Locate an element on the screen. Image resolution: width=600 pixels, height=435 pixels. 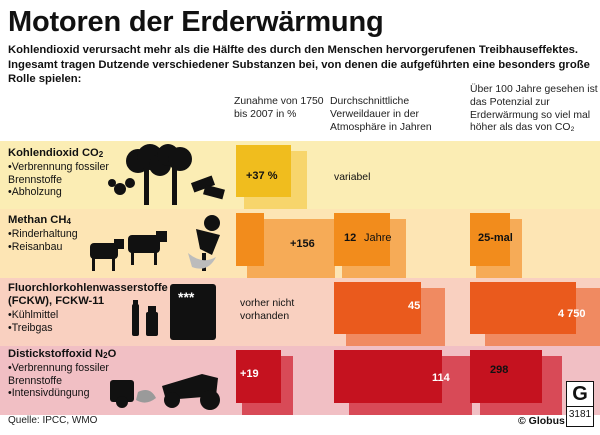
forest-icon is located at coordinates (166, 174).